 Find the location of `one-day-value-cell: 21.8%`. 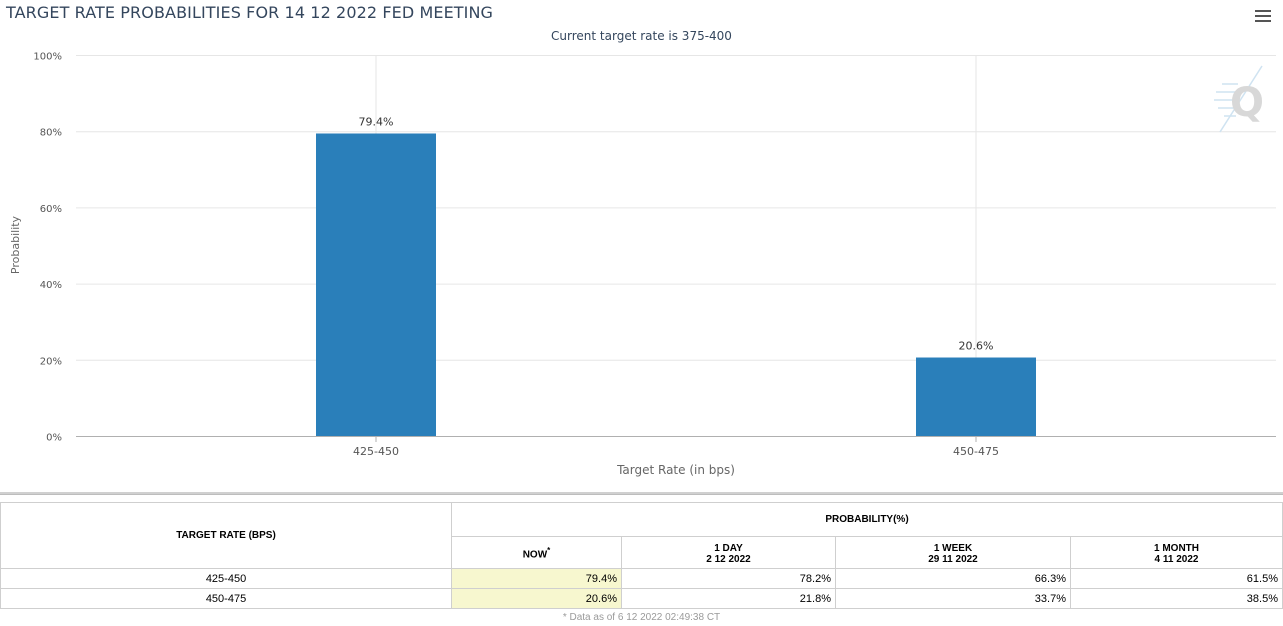

one-day-value-cell: 21.8% is located at coordinates (728, 598).